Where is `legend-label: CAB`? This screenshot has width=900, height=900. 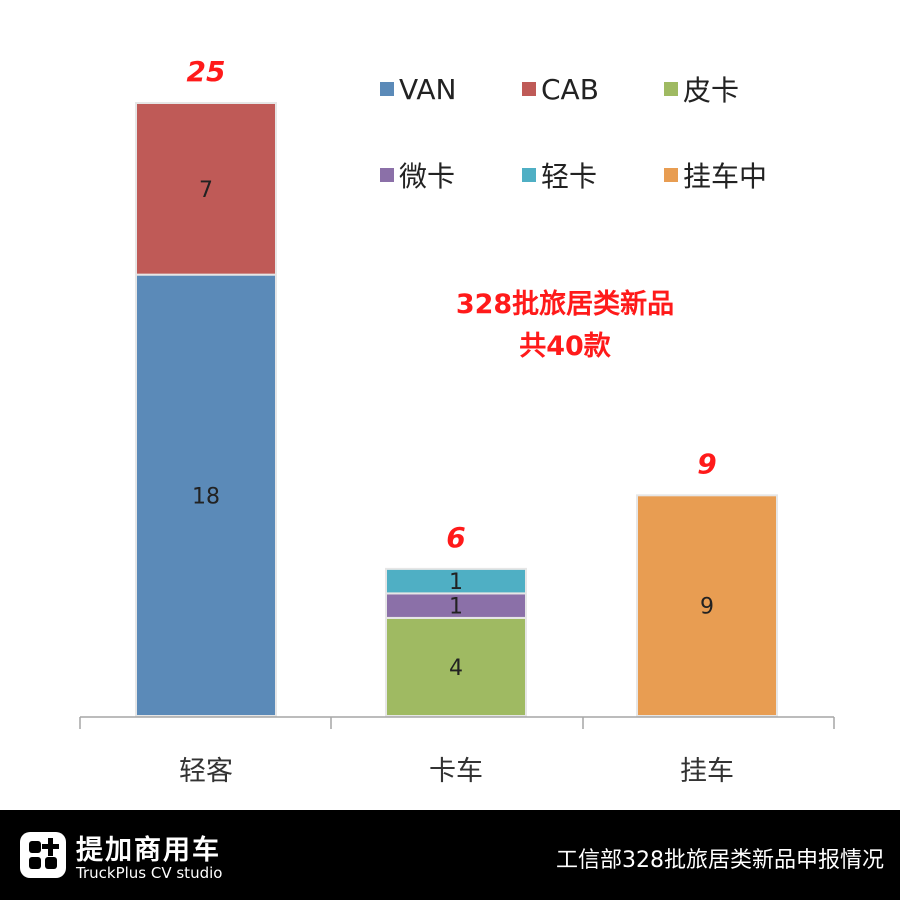
legend-label: CAB is located at coordinates (570, 89).